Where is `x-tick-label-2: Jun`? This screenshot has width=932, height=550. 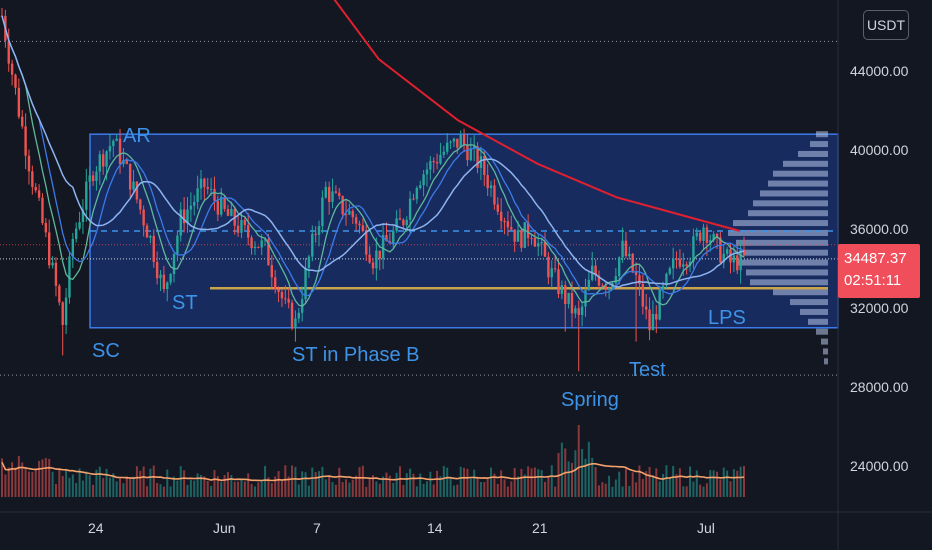 x-tick-label-2: Jun is located at coordinates (224, 528).